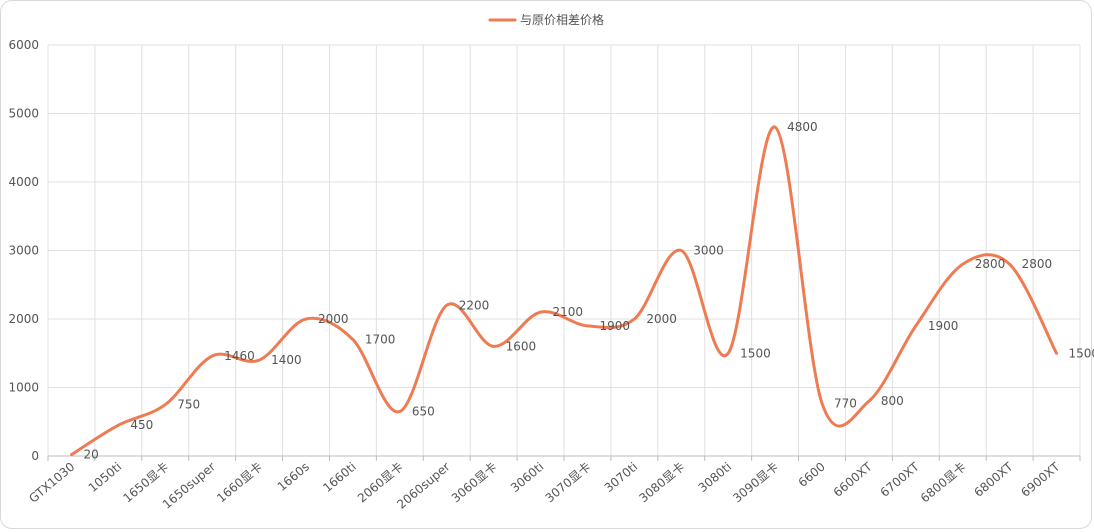  Describe the element at coordinates (715, 478) in the screenshot. I see `x-tick-label: 3080ti` at that location.